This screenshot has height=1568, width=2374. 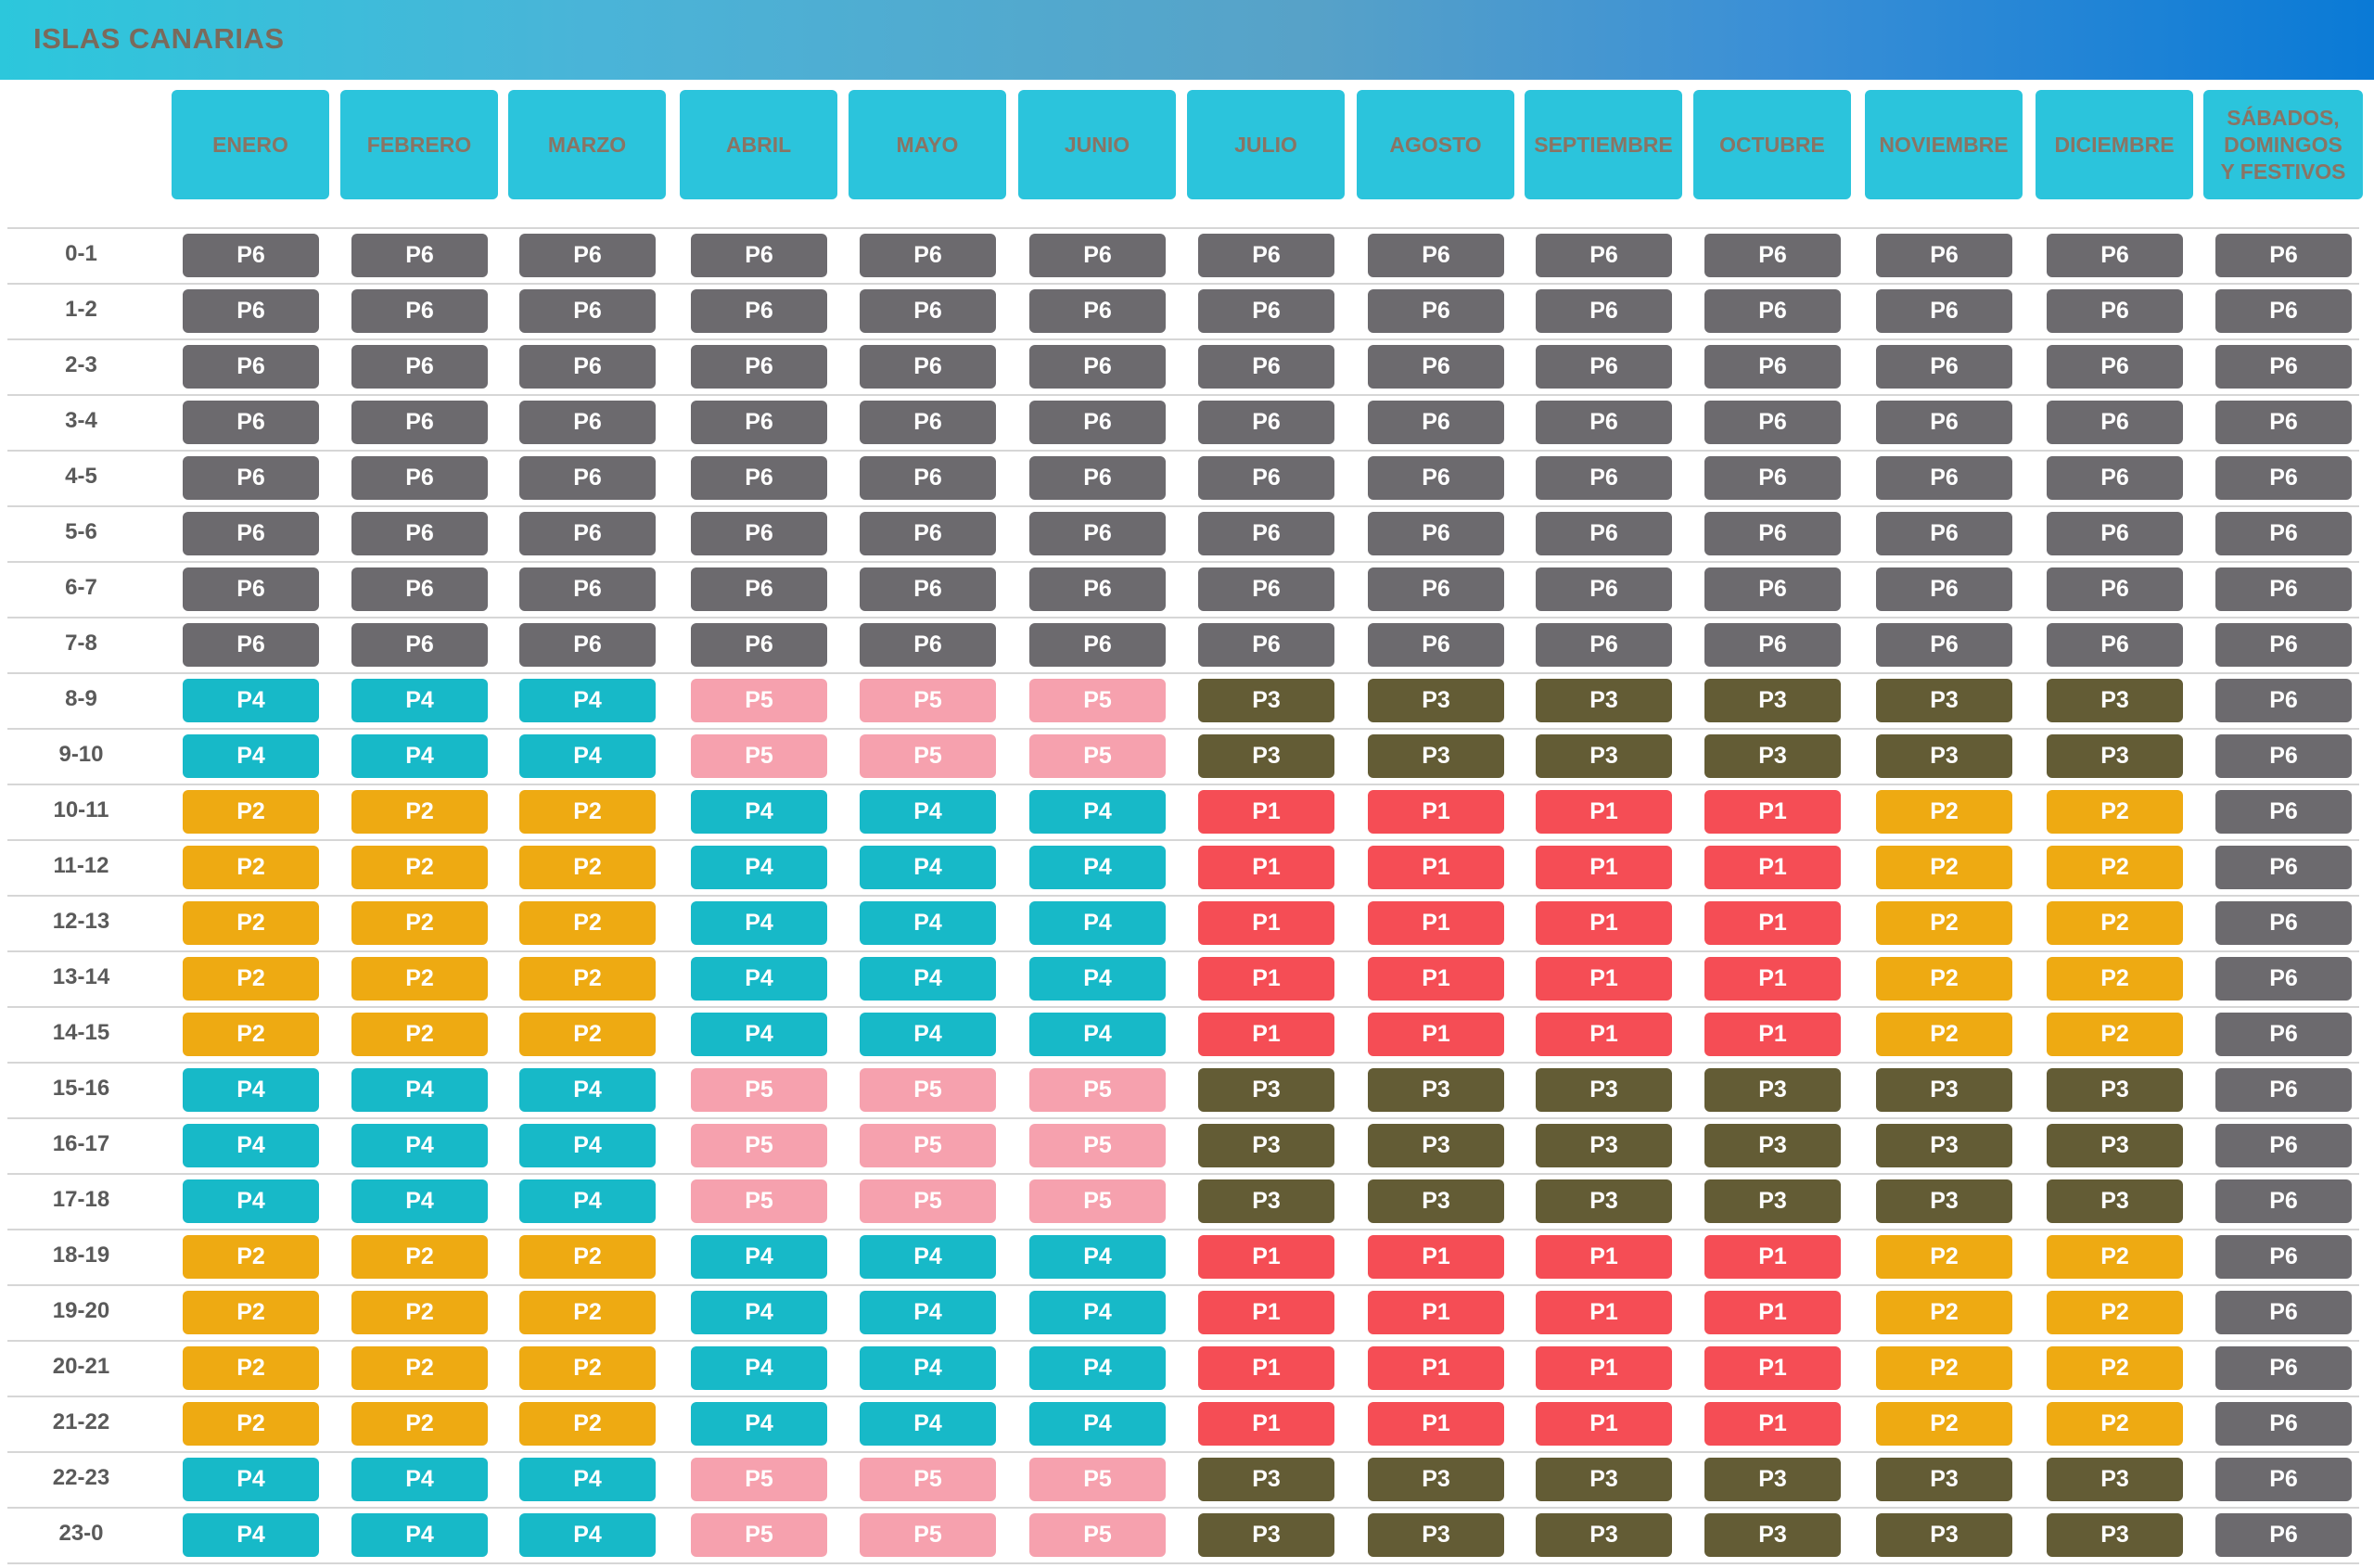 What do you see at coordinates (1944, 144) in the screenshot?
I see `column-header-noviembre: NOVIEMBRE` at bounding box center [1944, 144].